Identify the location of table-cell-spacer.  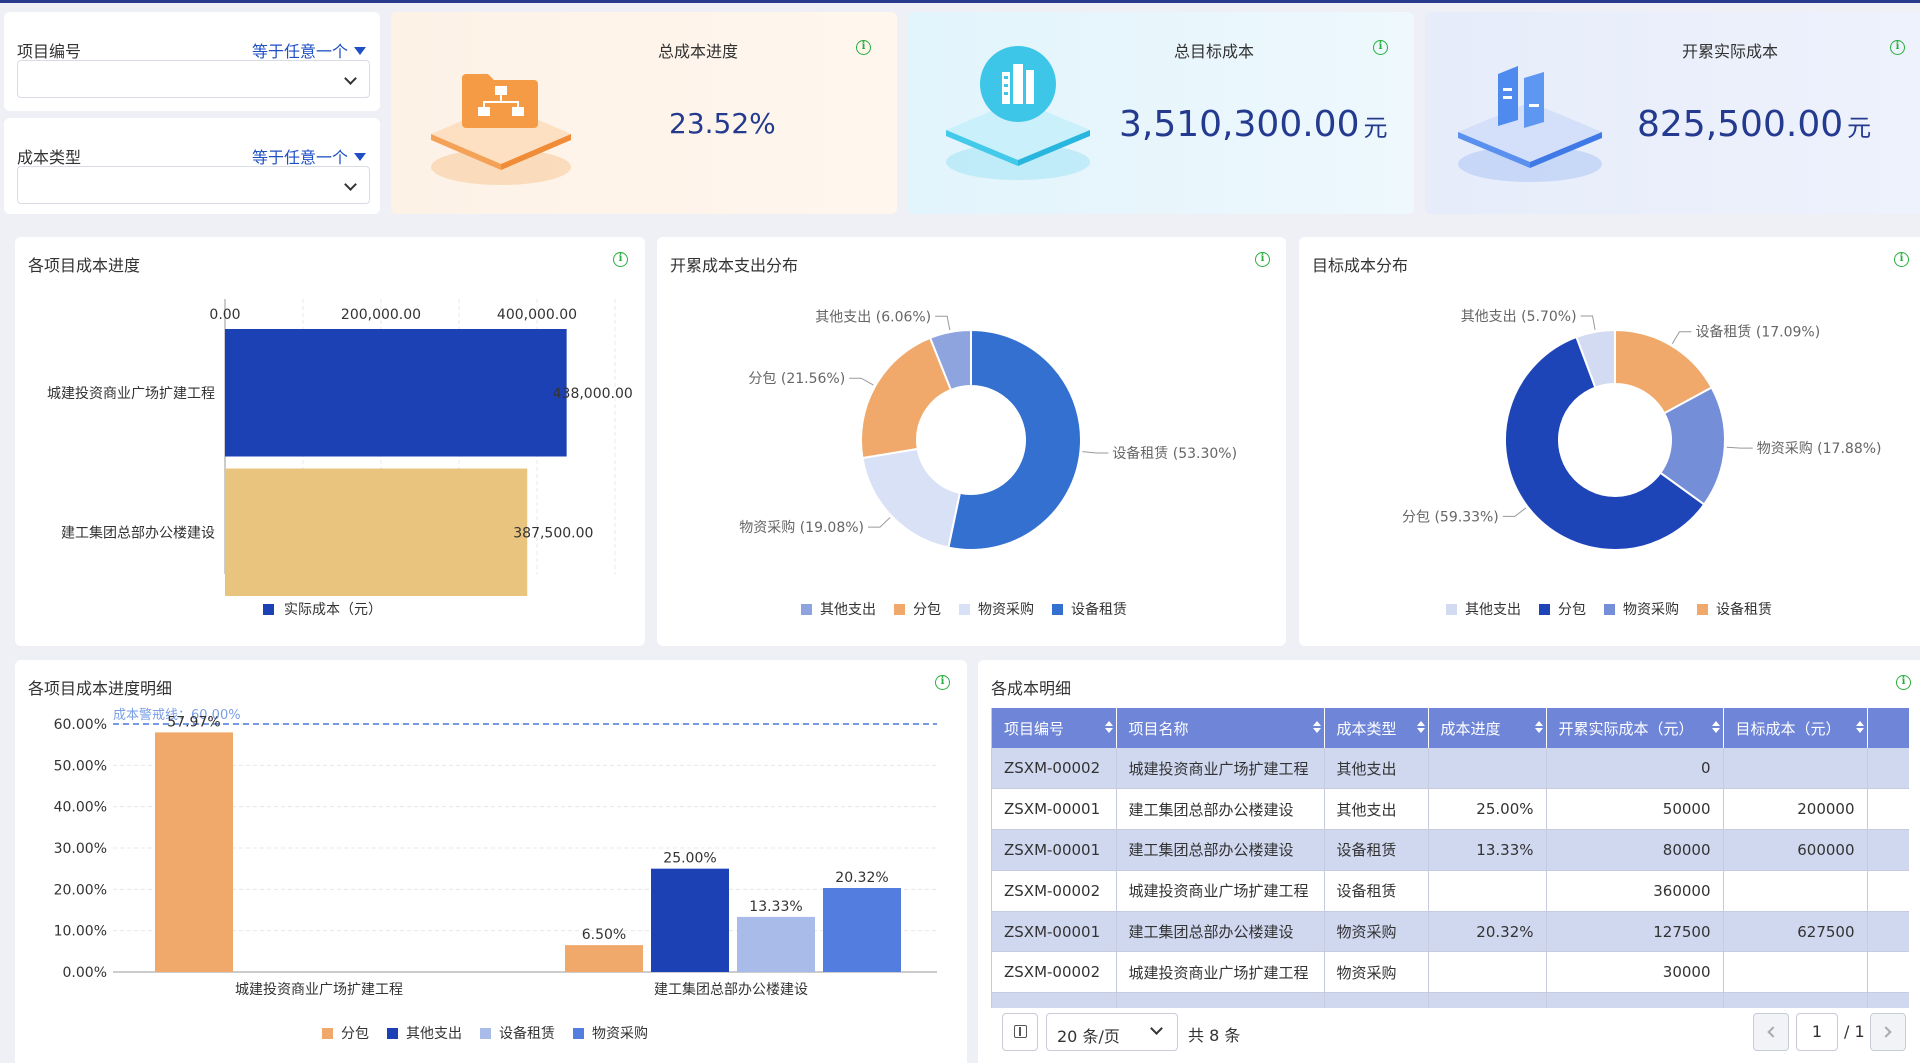
(1888, 932).